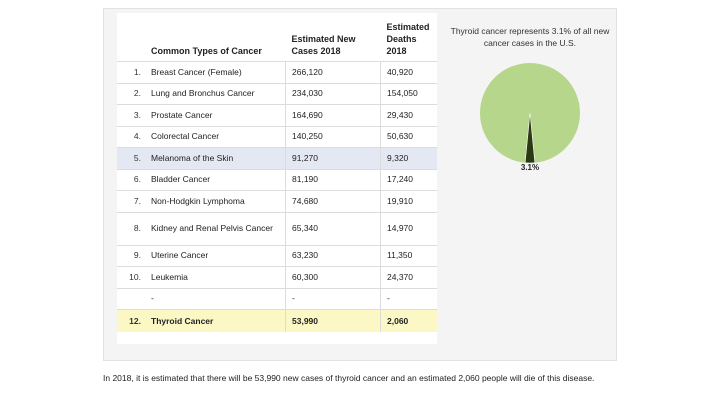 The width and height of the screenshot is (720, 405). Describe the element at coordinates (333, 115) in the screenshot. I see `row-new-cases: 164,690` at that location.